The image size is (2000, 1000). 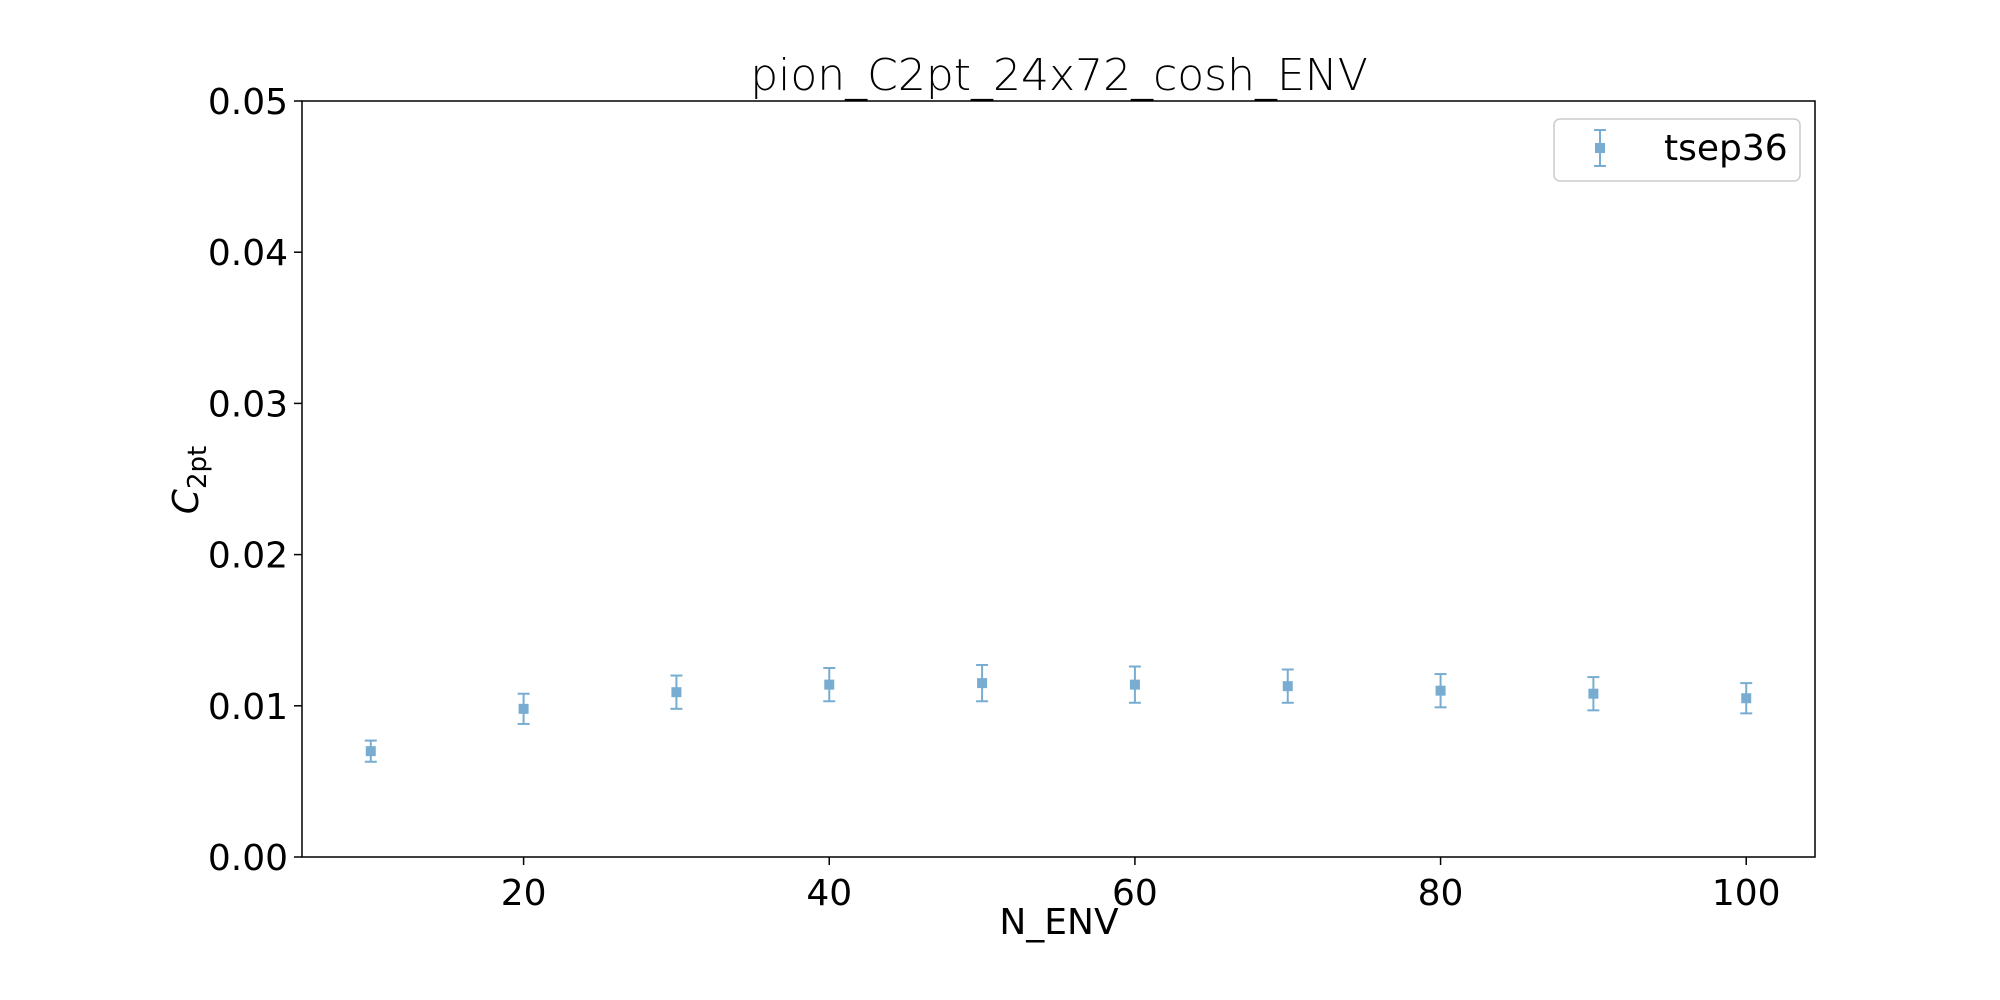 I want to click on y-tick-label-4: 0.04, so click(x=248, y=253).